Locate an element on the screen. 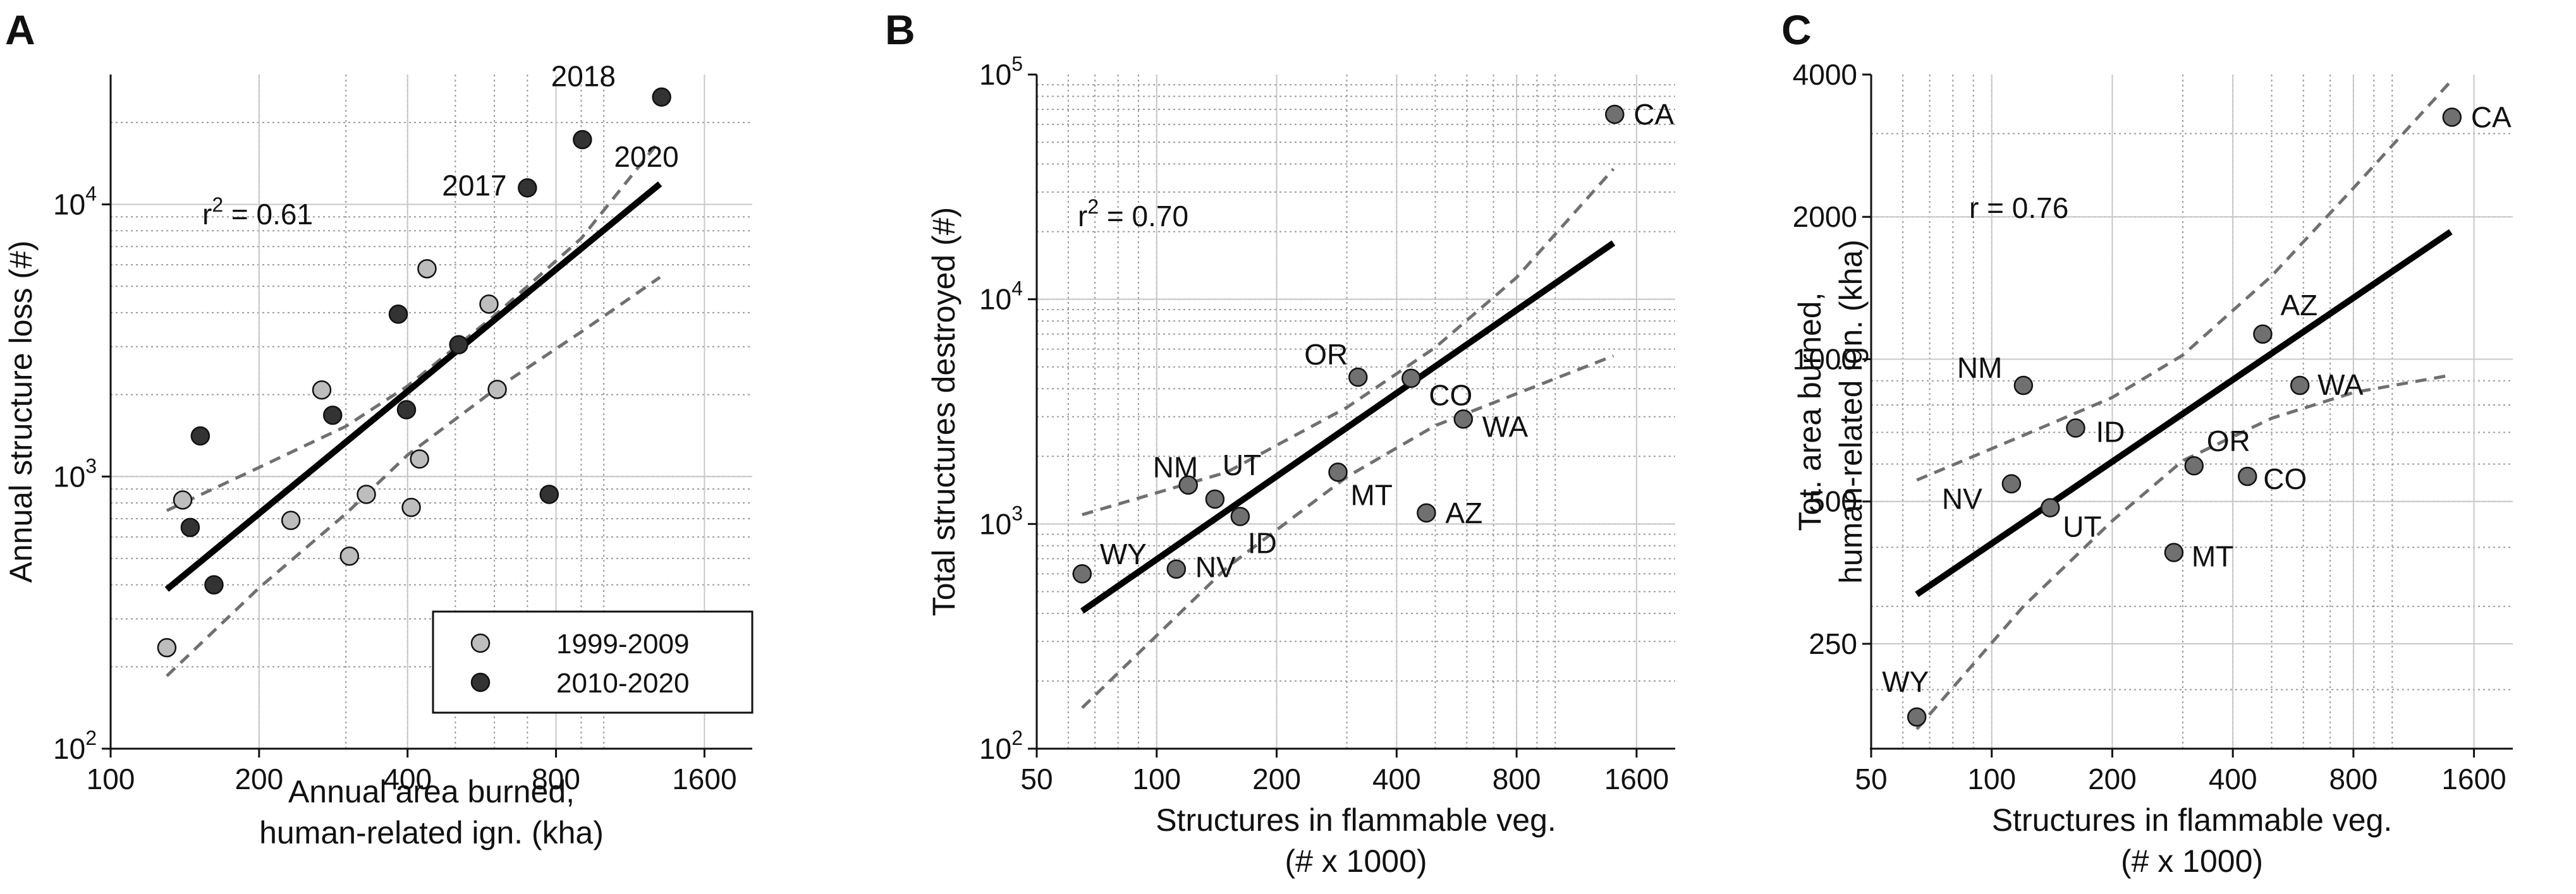 This screenshot has width=2576, height=894. panel-letter-b: B is located at coordinates (900, 29).